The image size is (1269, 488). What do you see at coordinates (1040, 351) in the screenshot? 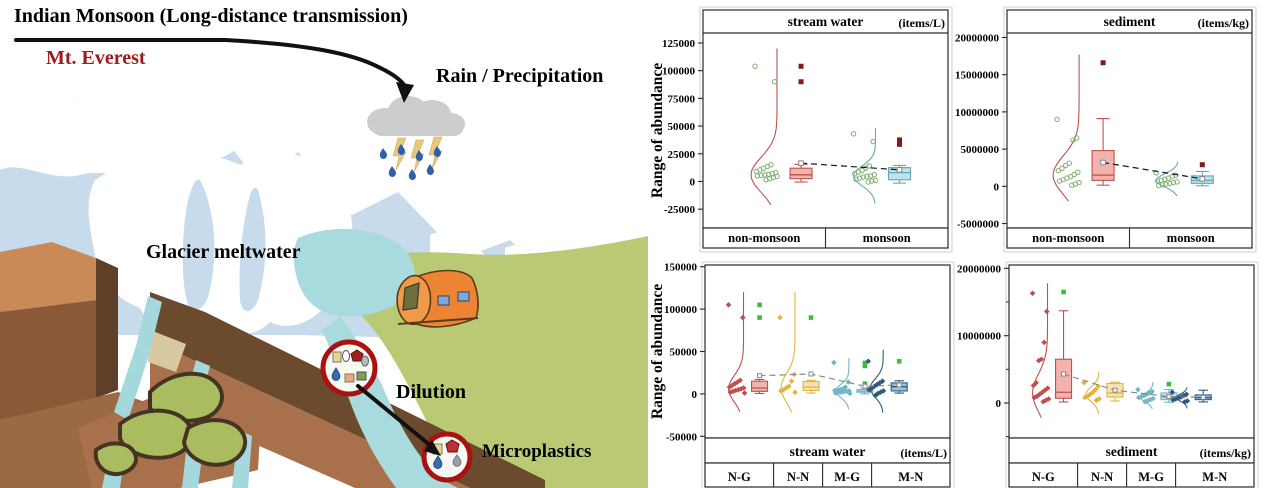
I see `violin-curve` at bounding box center [1040, 351].